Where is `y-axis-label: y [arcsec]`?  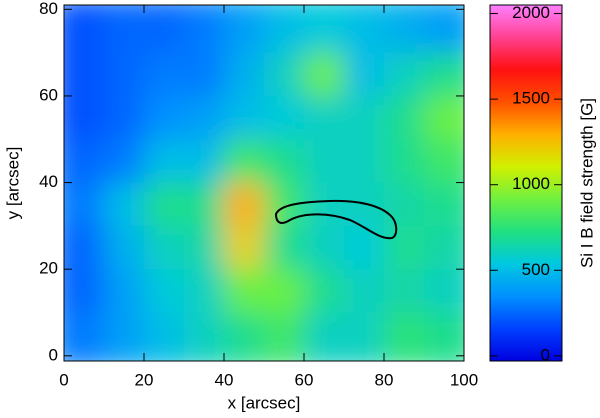 y-axis-label: y [arcsec] is located at coordinates (12, 183).